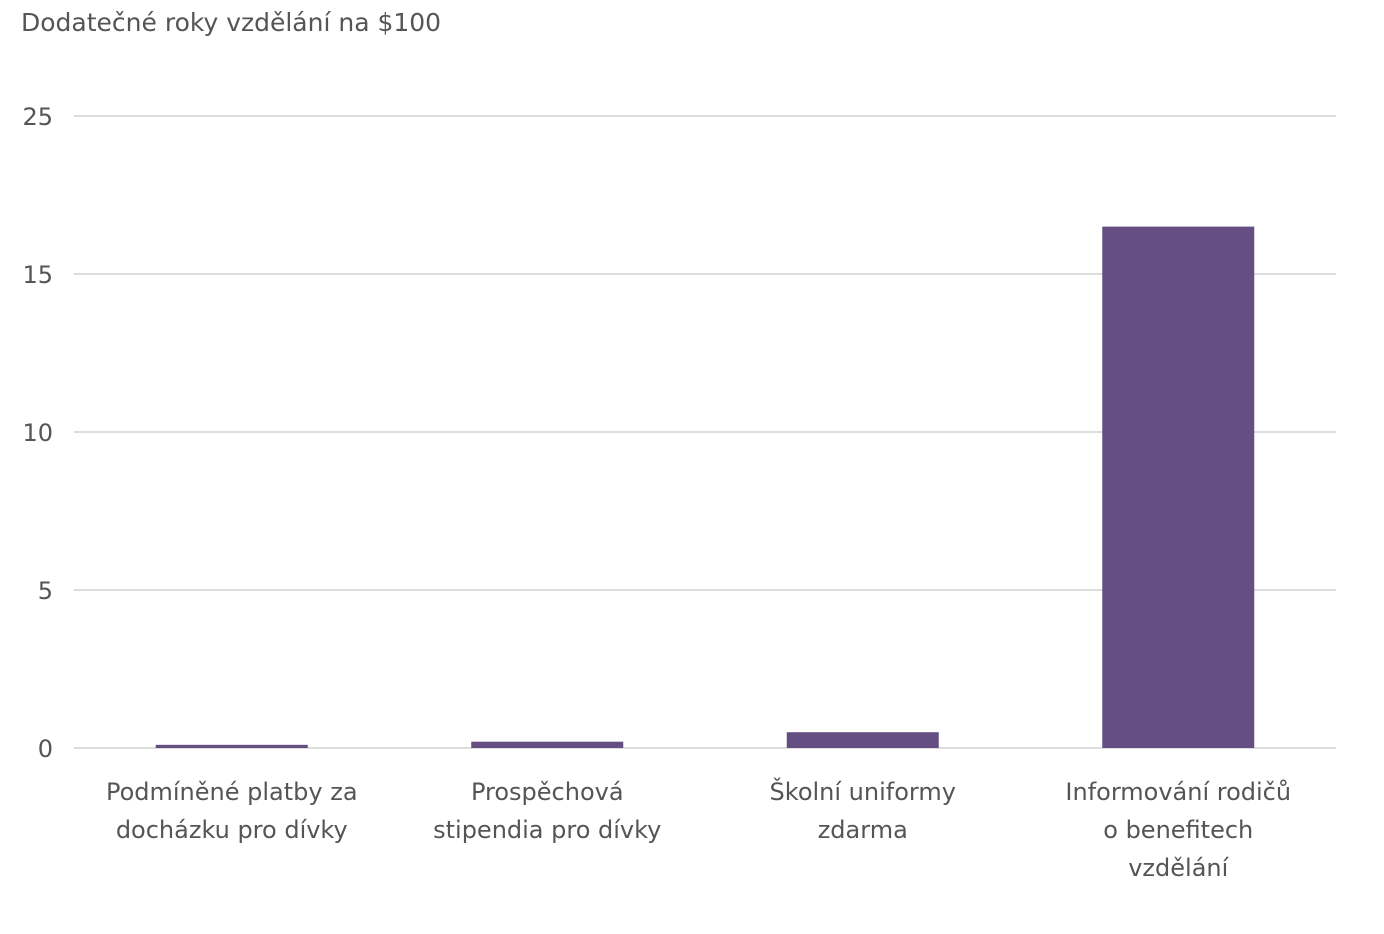 This screenshot has height=934, width=1384. I want to click on x-tick-label: Školní uniformy zdarma, so click(863, 810).